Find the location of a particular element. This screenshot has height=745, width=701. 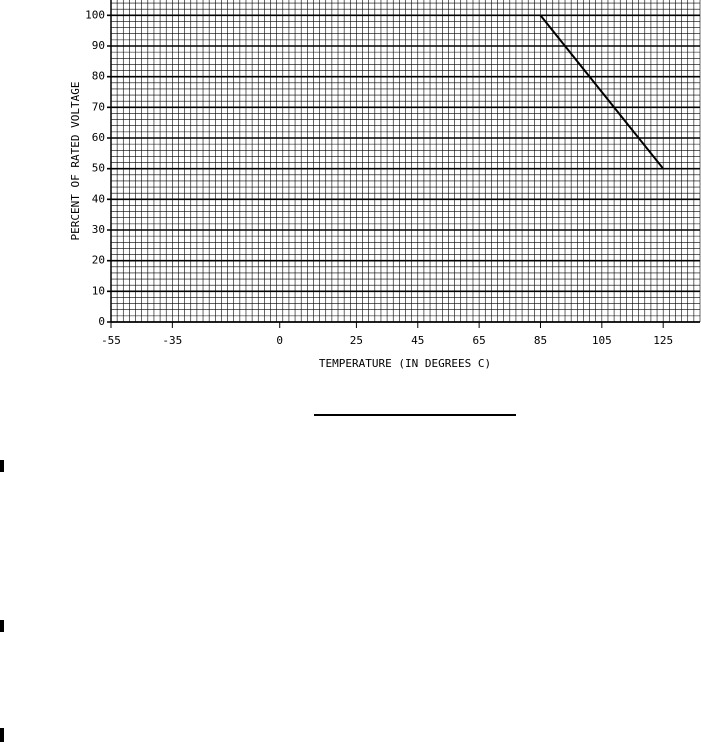

x-tick-label: 25 is located at coordinates (356, 340).